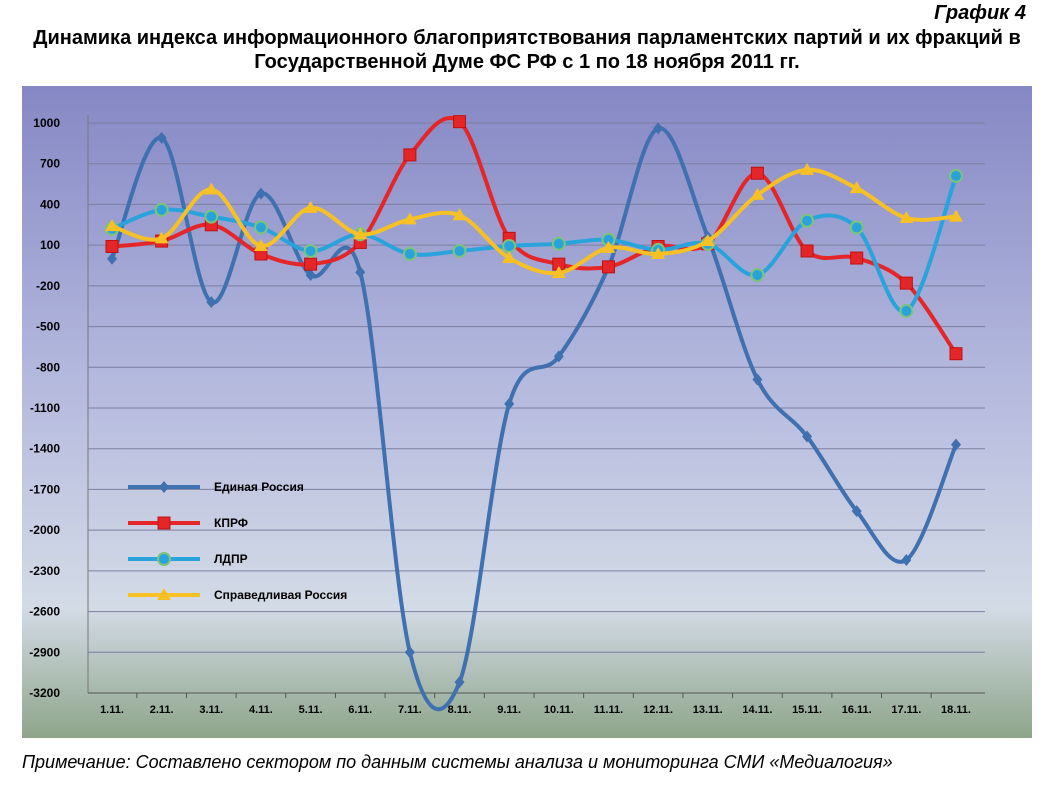  What do you see at coordinates (50, 245) in the screenshot?
I see `y-tick-label: 100` at bounding box center [50, 245].